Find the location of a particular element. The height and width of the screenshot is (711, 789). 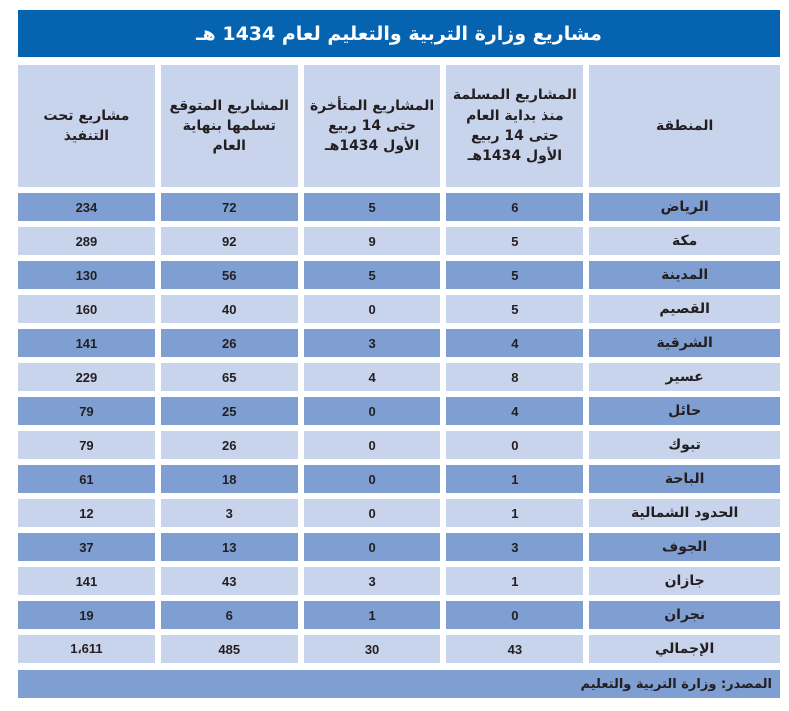

cell-under-execution: 12 is located at coordinates (86, 513).